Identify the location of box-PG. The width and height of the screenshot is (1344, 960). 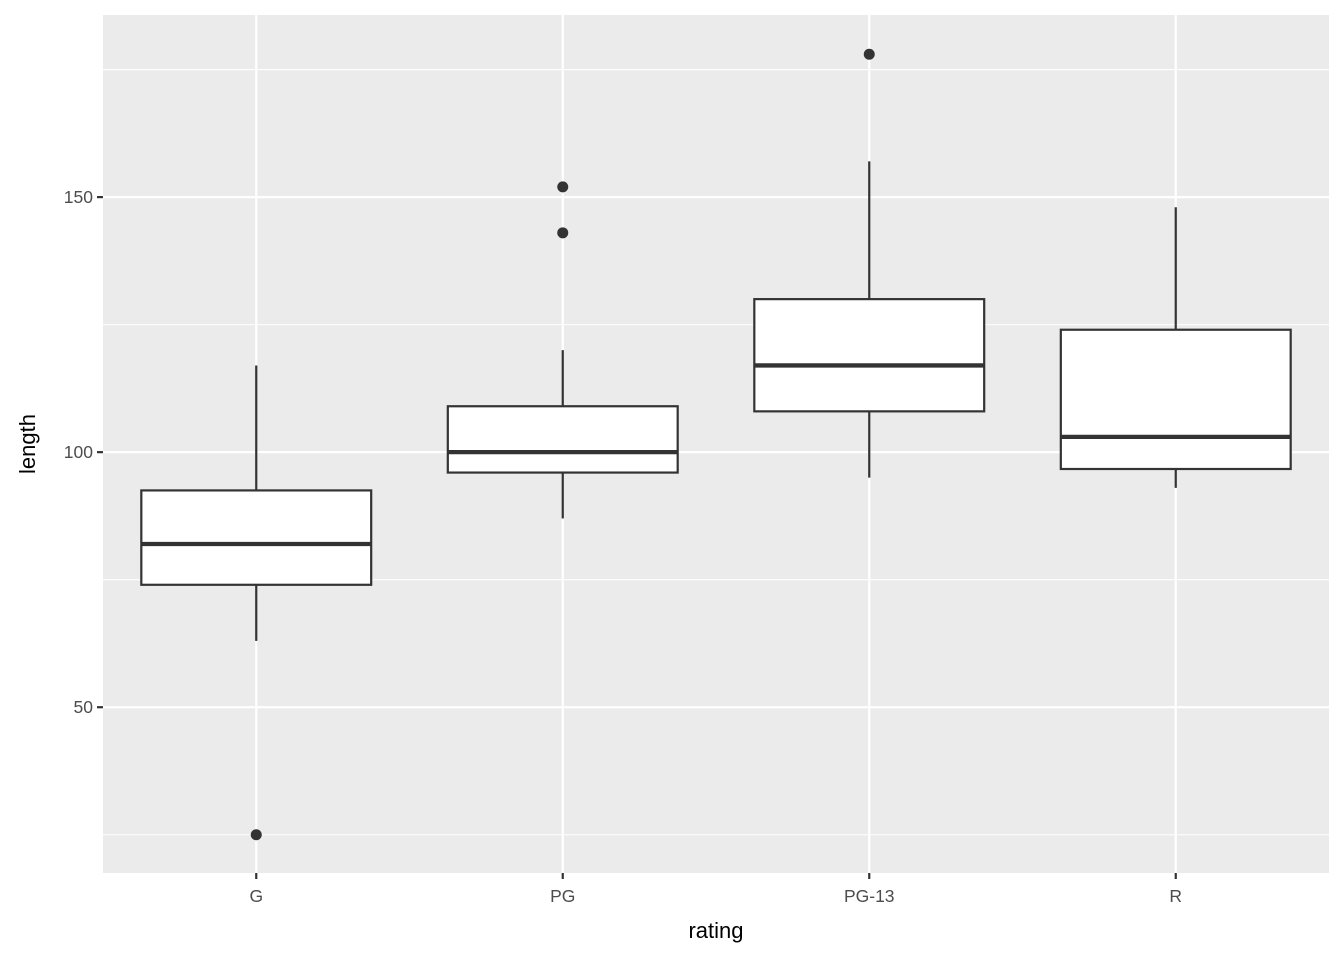
(562, 350).